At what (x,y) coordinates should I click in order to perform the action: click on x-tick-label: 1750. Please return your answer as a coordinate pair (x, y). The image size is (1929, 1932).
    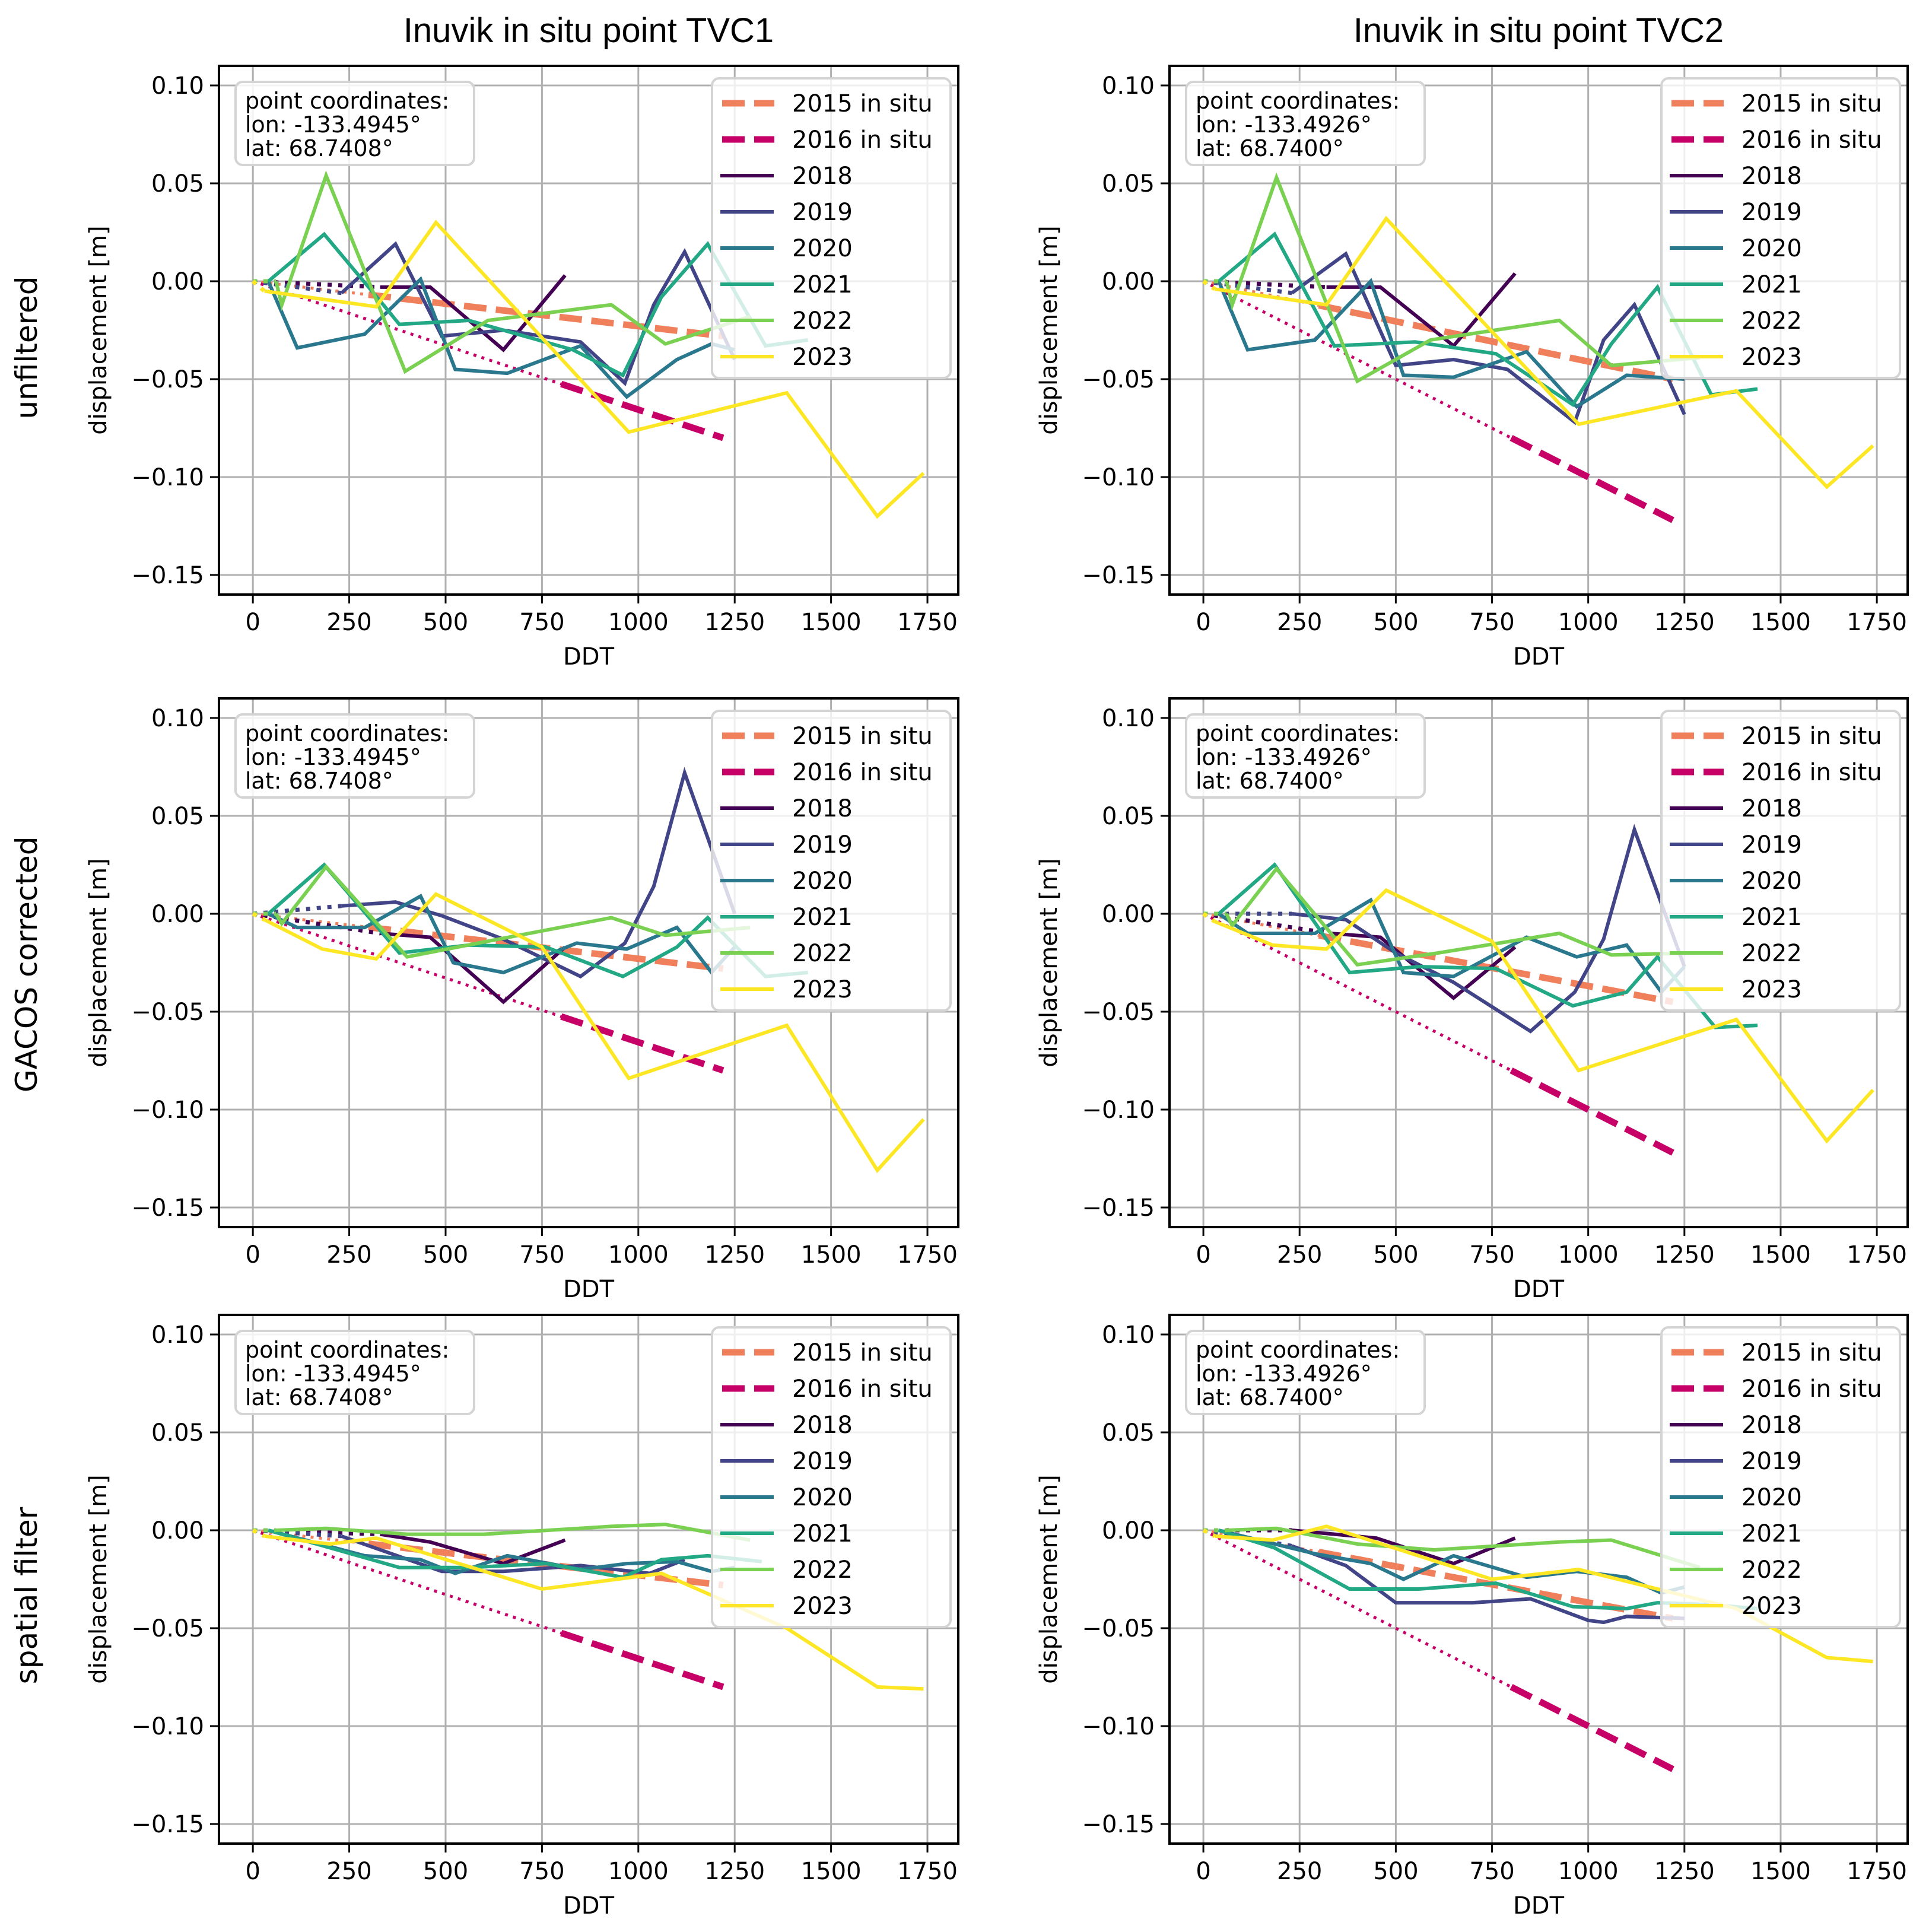
    Looking at the image, I should click on (1877, 1255).